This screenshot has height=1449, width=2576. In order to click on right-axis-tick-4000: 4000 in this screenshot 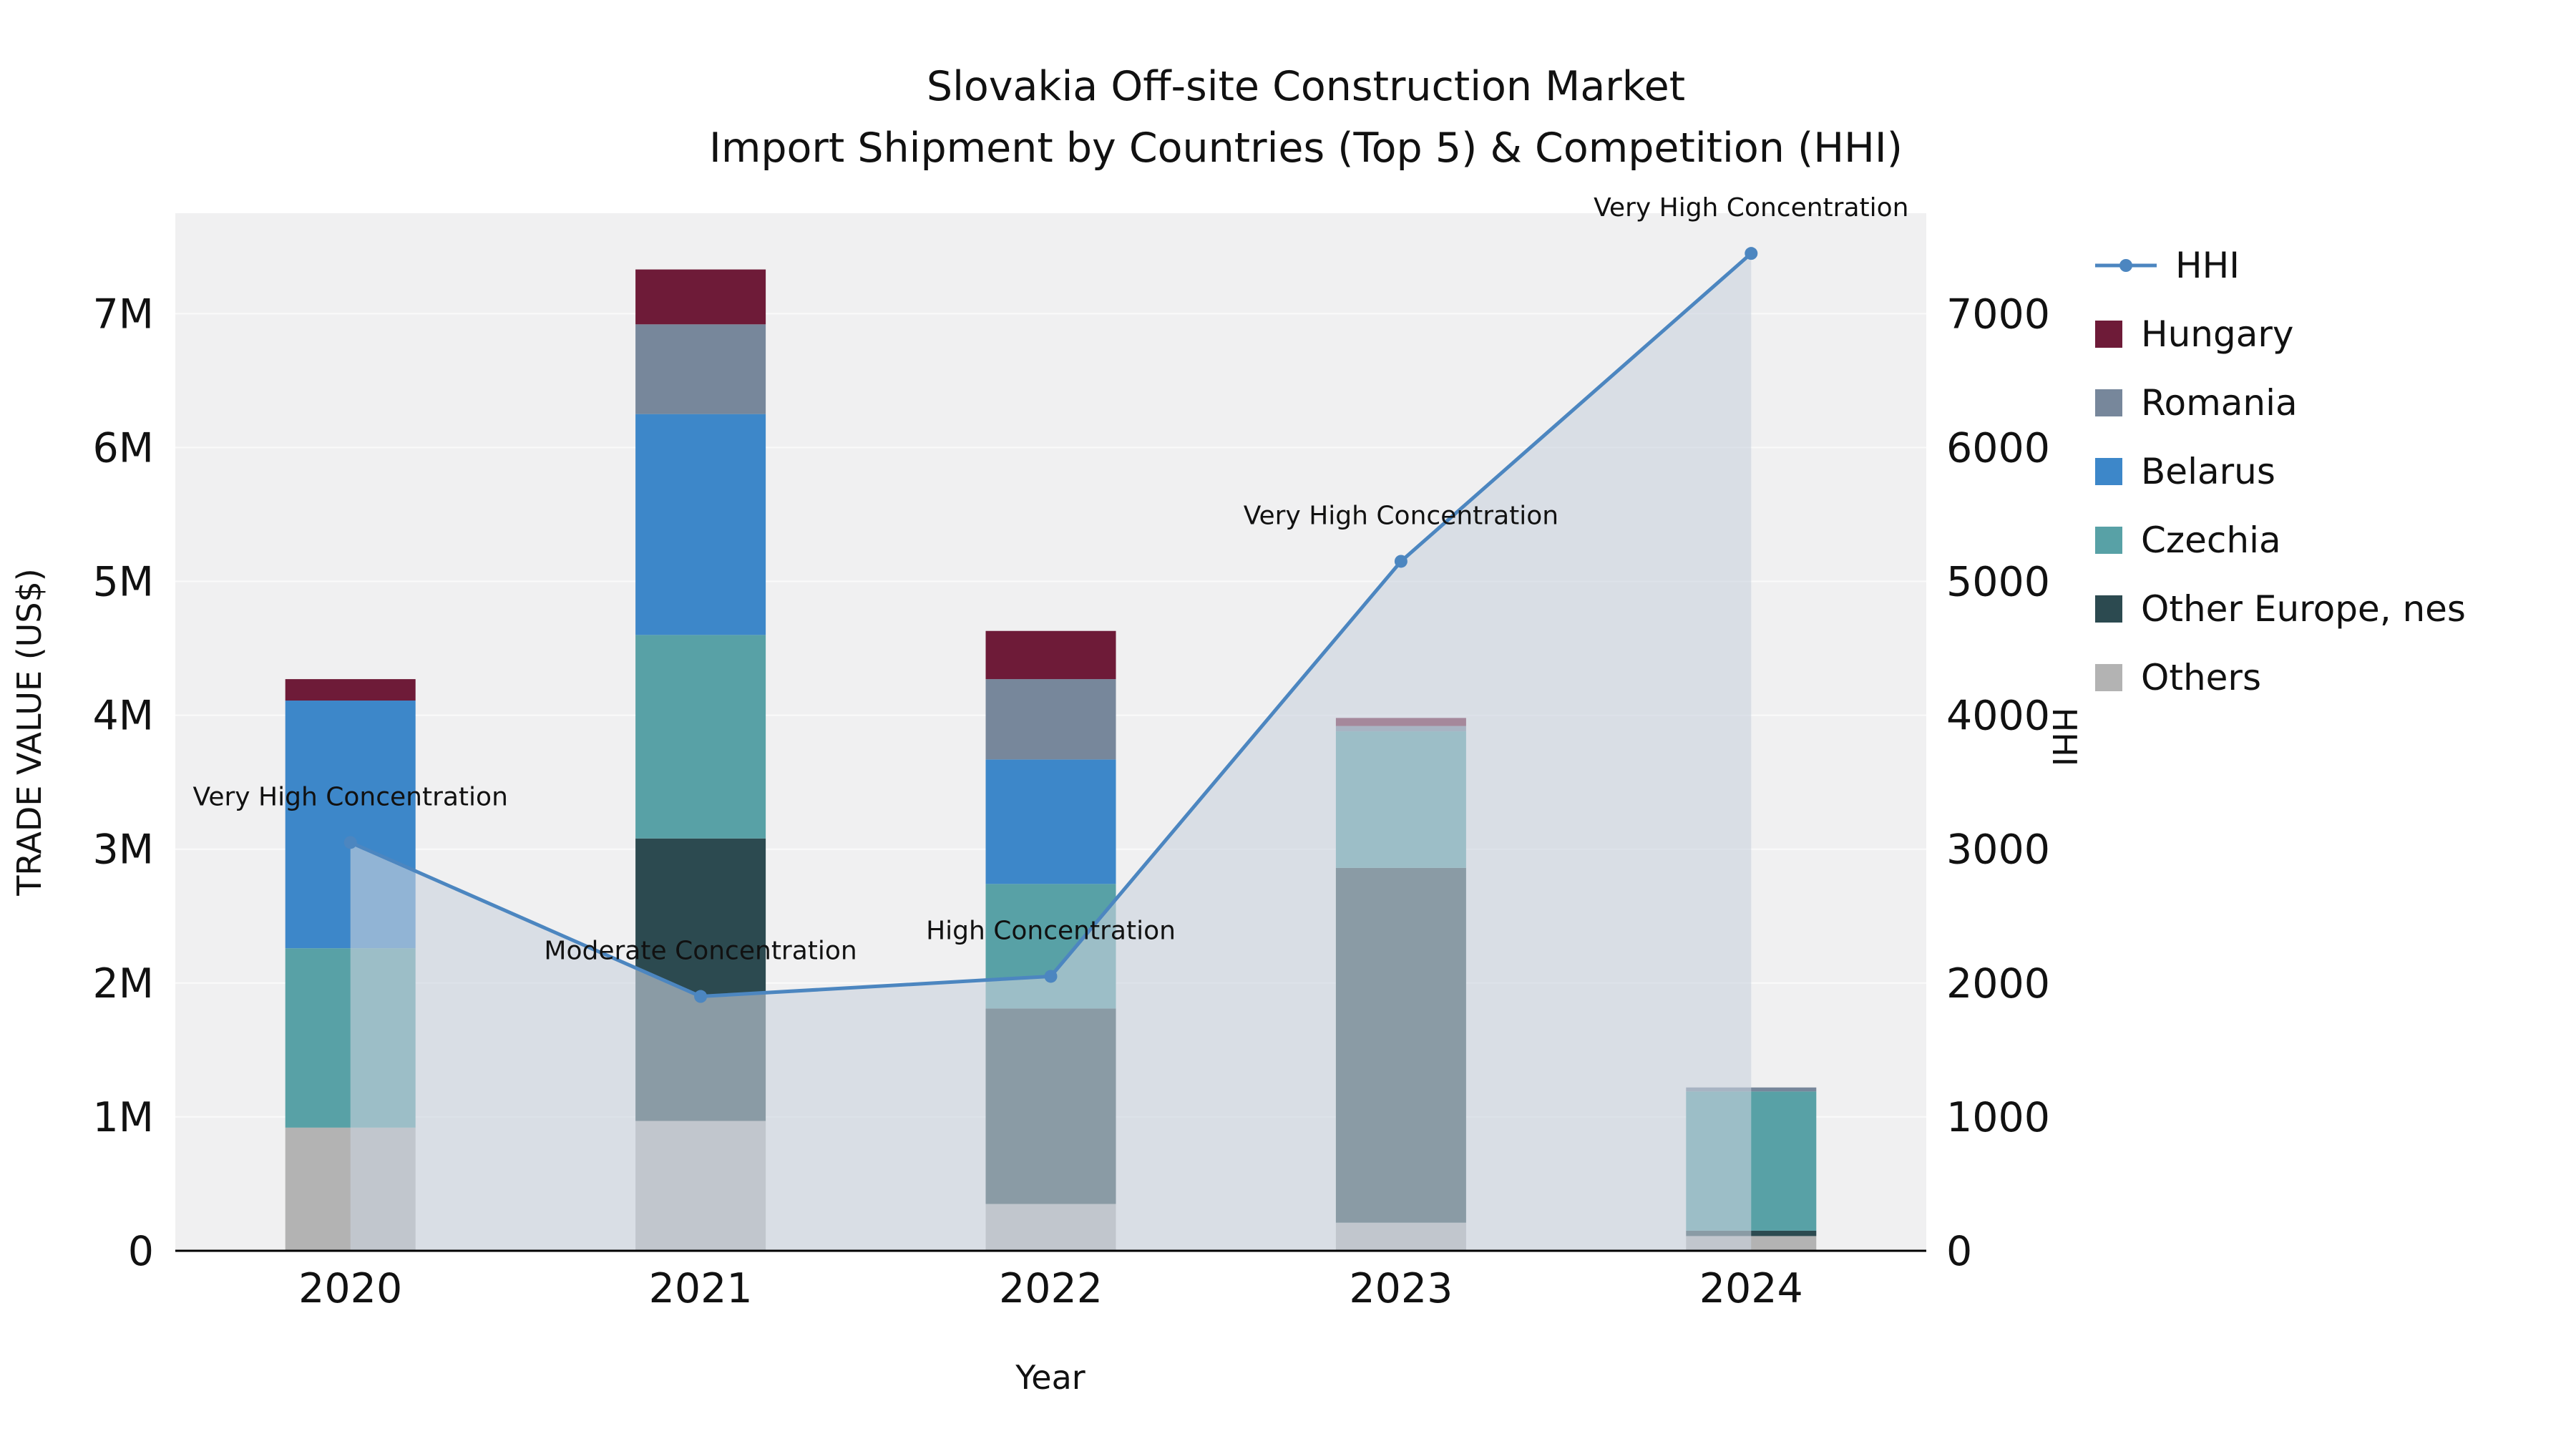, I will do `click(1998, 716)`.